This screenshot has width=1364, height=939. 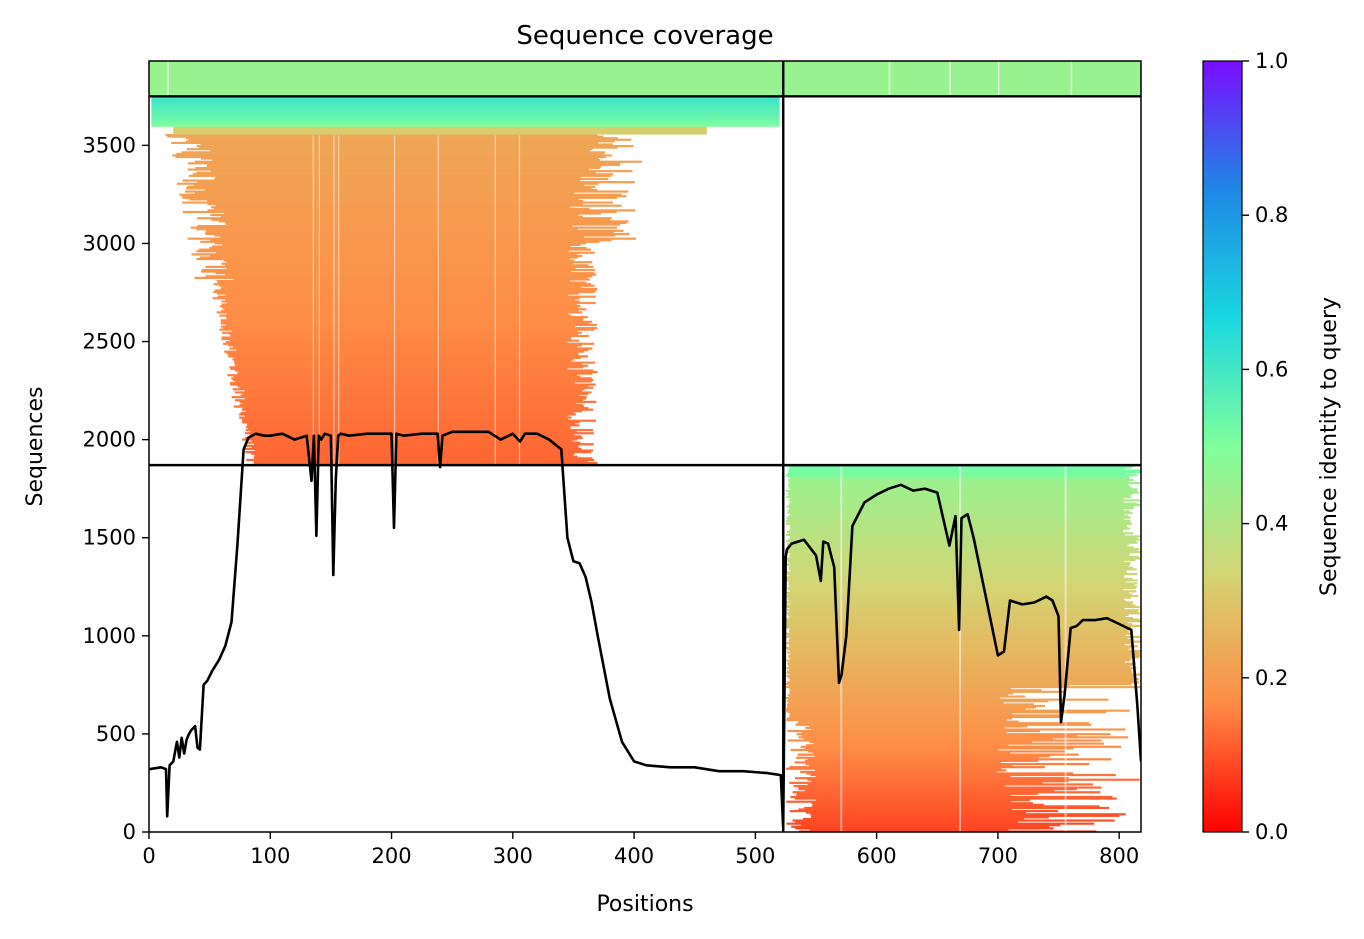 I want to click on colorbar-label: Sequence identity to query, so click(x=1329, y=446).